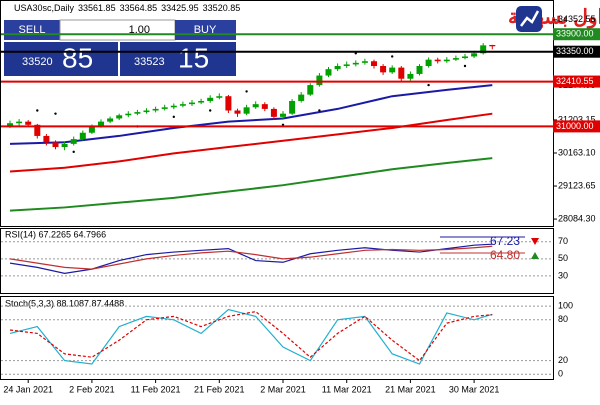  What do you see at coordinates (575, 81) in the screenshot?
I see `level-label: 32410.55` at bounding box center [575, 81].